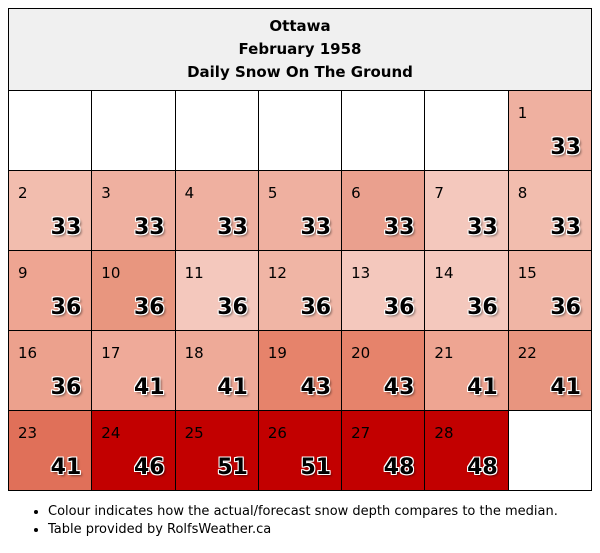 The width and height of the screenshot is (600, 553). What do you see at coordinates (444, 353) in the screenshot?
I see `day-number: 21` at bounding box center [444, 353].